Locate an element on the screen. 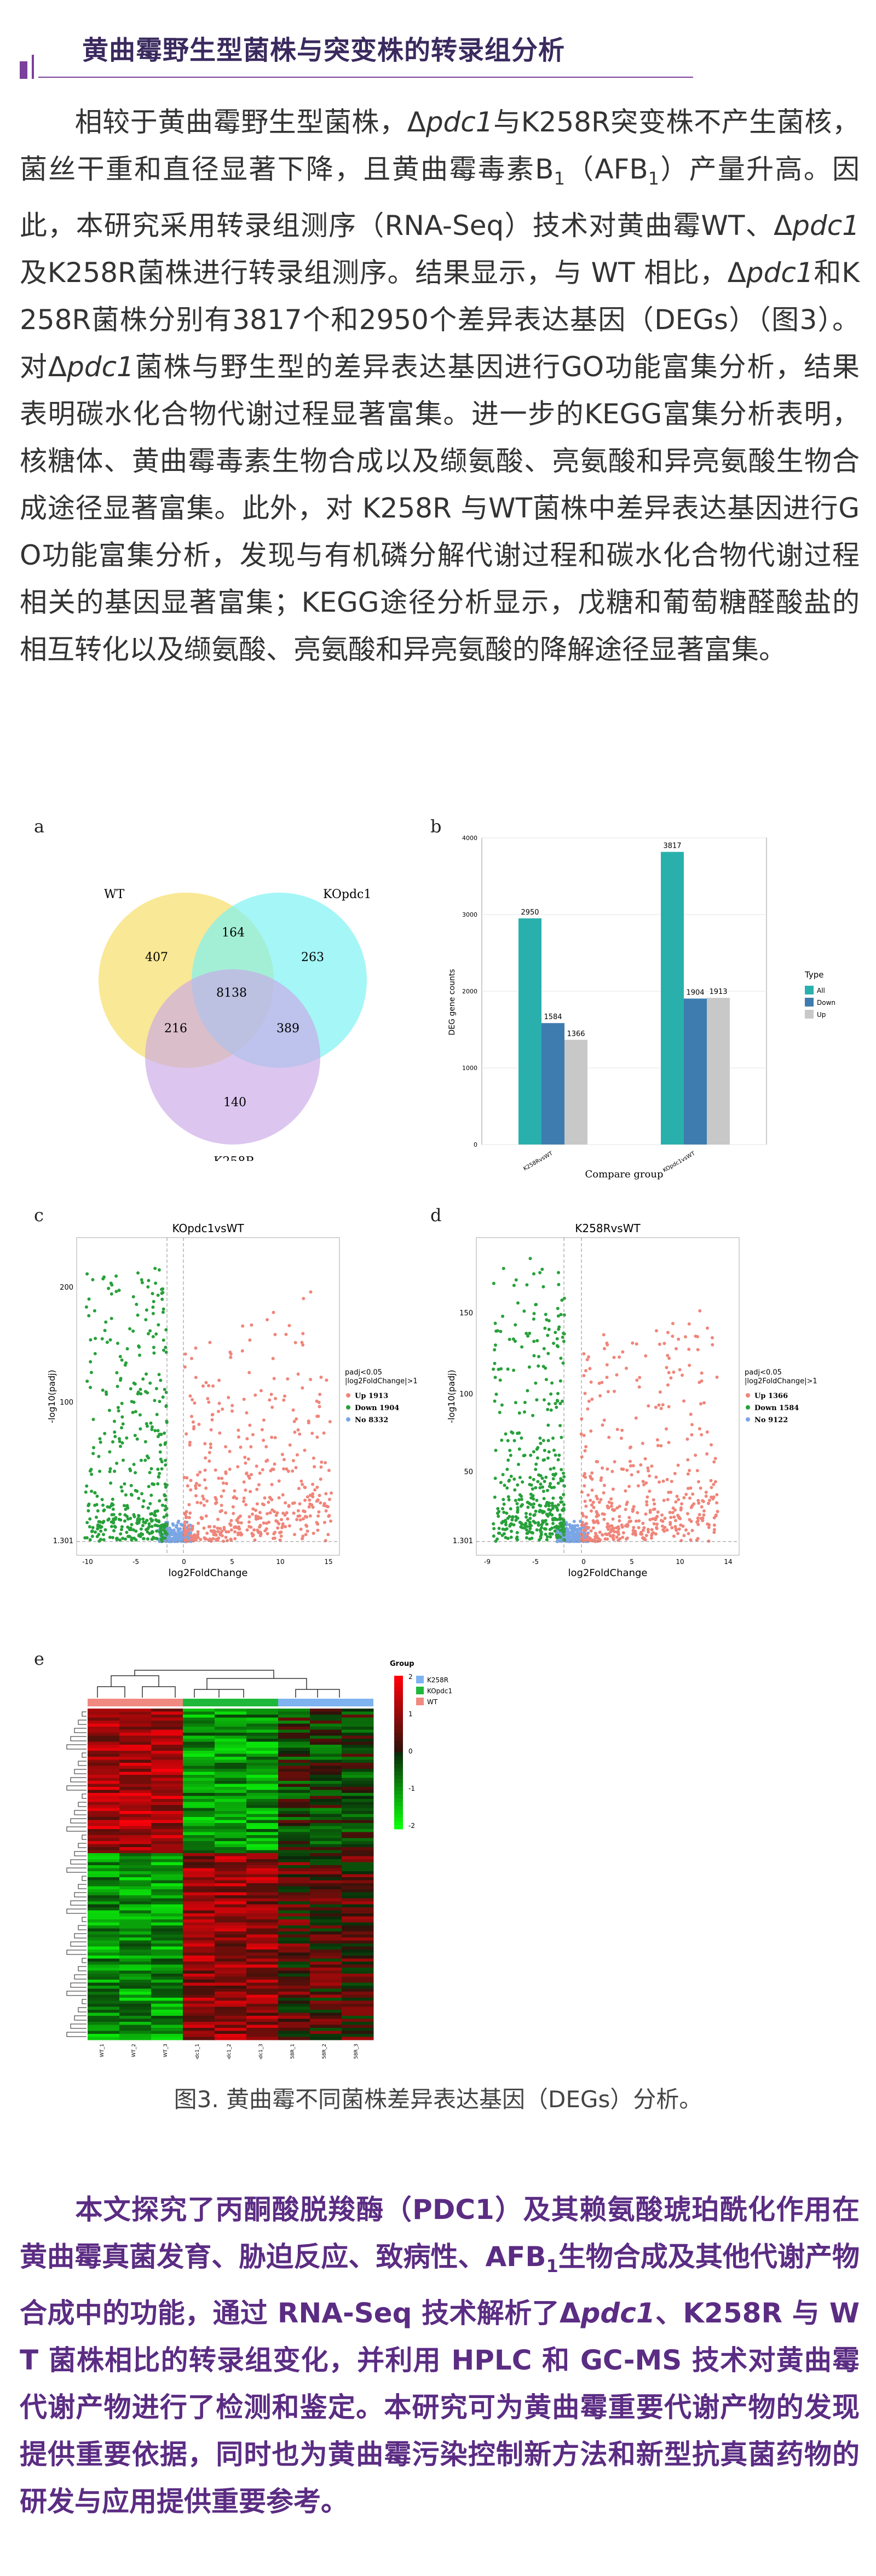 This screenshot has width=876, height=2576. bar-value-label: 3817 is located at coordinates (672, 846).